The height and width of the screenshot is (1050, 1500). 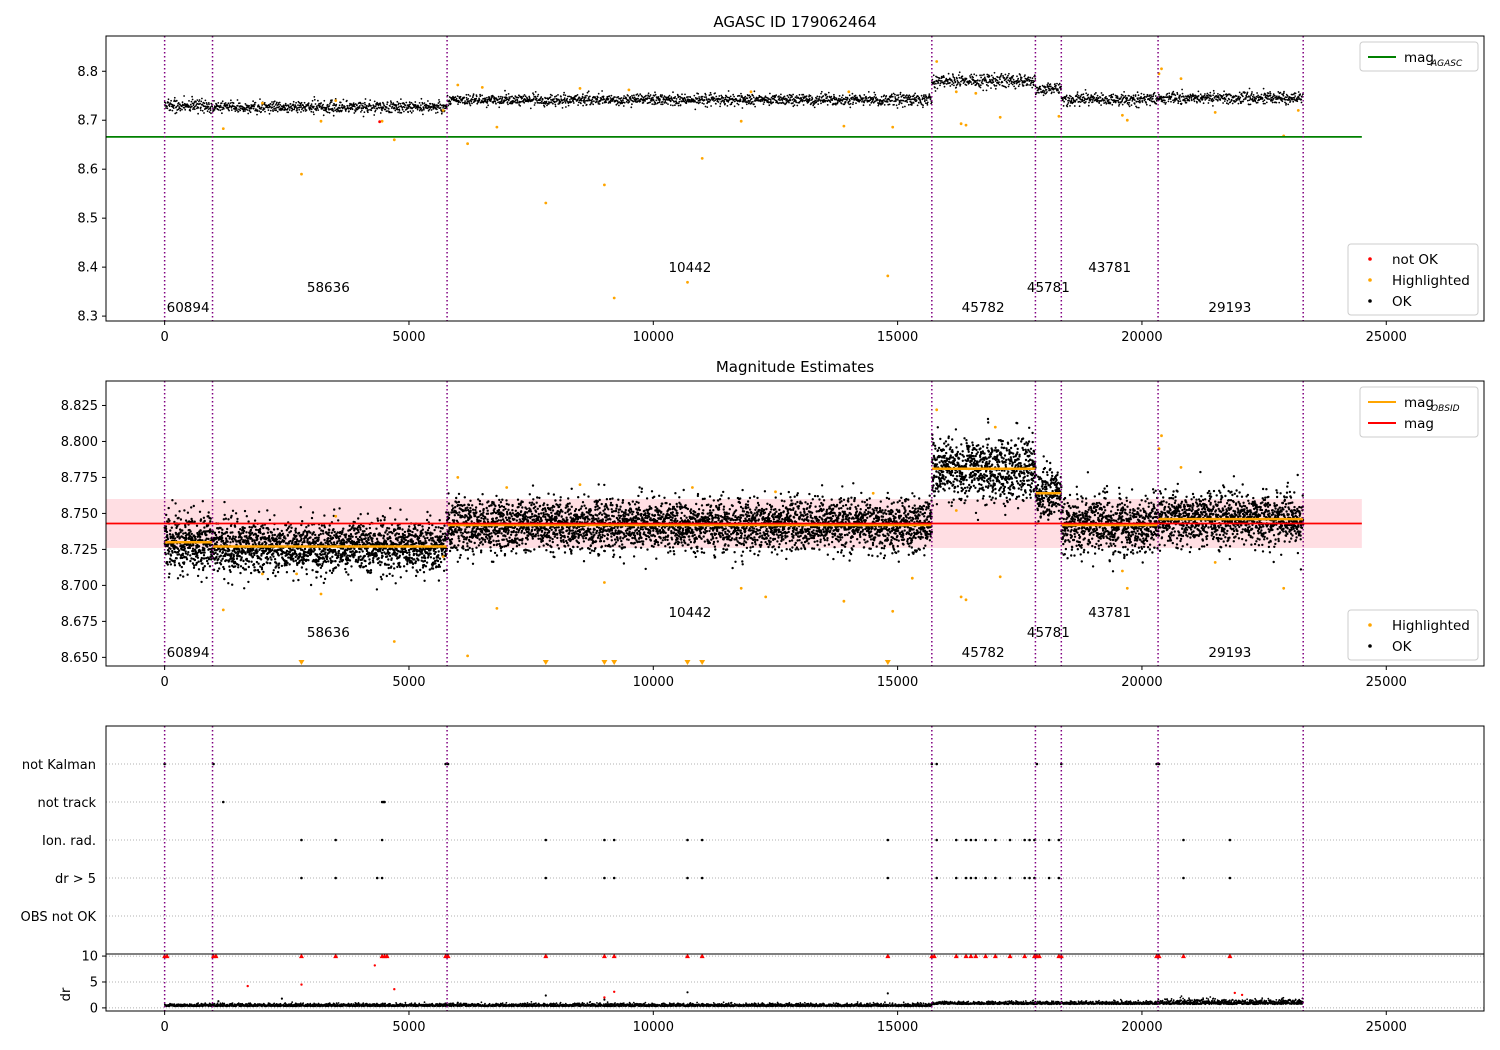 I want to click on obsid-label: 58636, so click(x=328, y=288).